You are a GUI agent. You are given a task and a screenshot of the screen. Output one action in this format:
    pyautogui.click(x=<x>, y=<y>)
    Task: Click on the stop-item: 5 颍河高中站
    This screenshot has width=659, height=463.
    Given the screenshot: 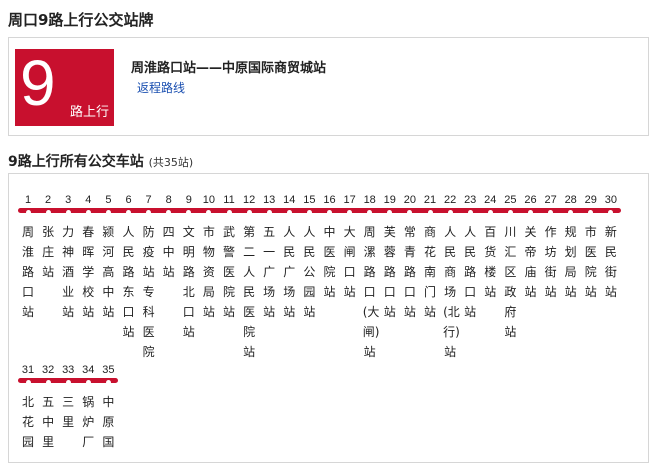 What is the action you would take?
    pyautogui.click(x=108, y=258)
    